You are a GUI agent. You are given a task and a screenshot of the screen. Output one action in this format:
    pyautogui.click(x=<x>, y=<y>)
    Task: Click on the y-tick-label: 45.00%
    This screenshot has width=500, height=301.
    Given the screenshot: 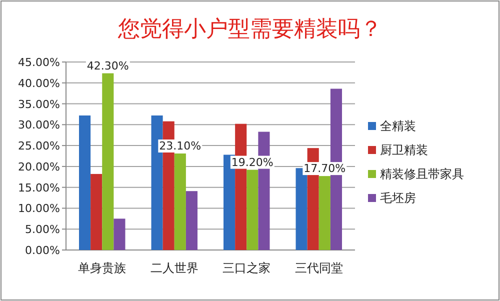 What is the action you would take?
    pyautogui.click(x=39, y=62)
    